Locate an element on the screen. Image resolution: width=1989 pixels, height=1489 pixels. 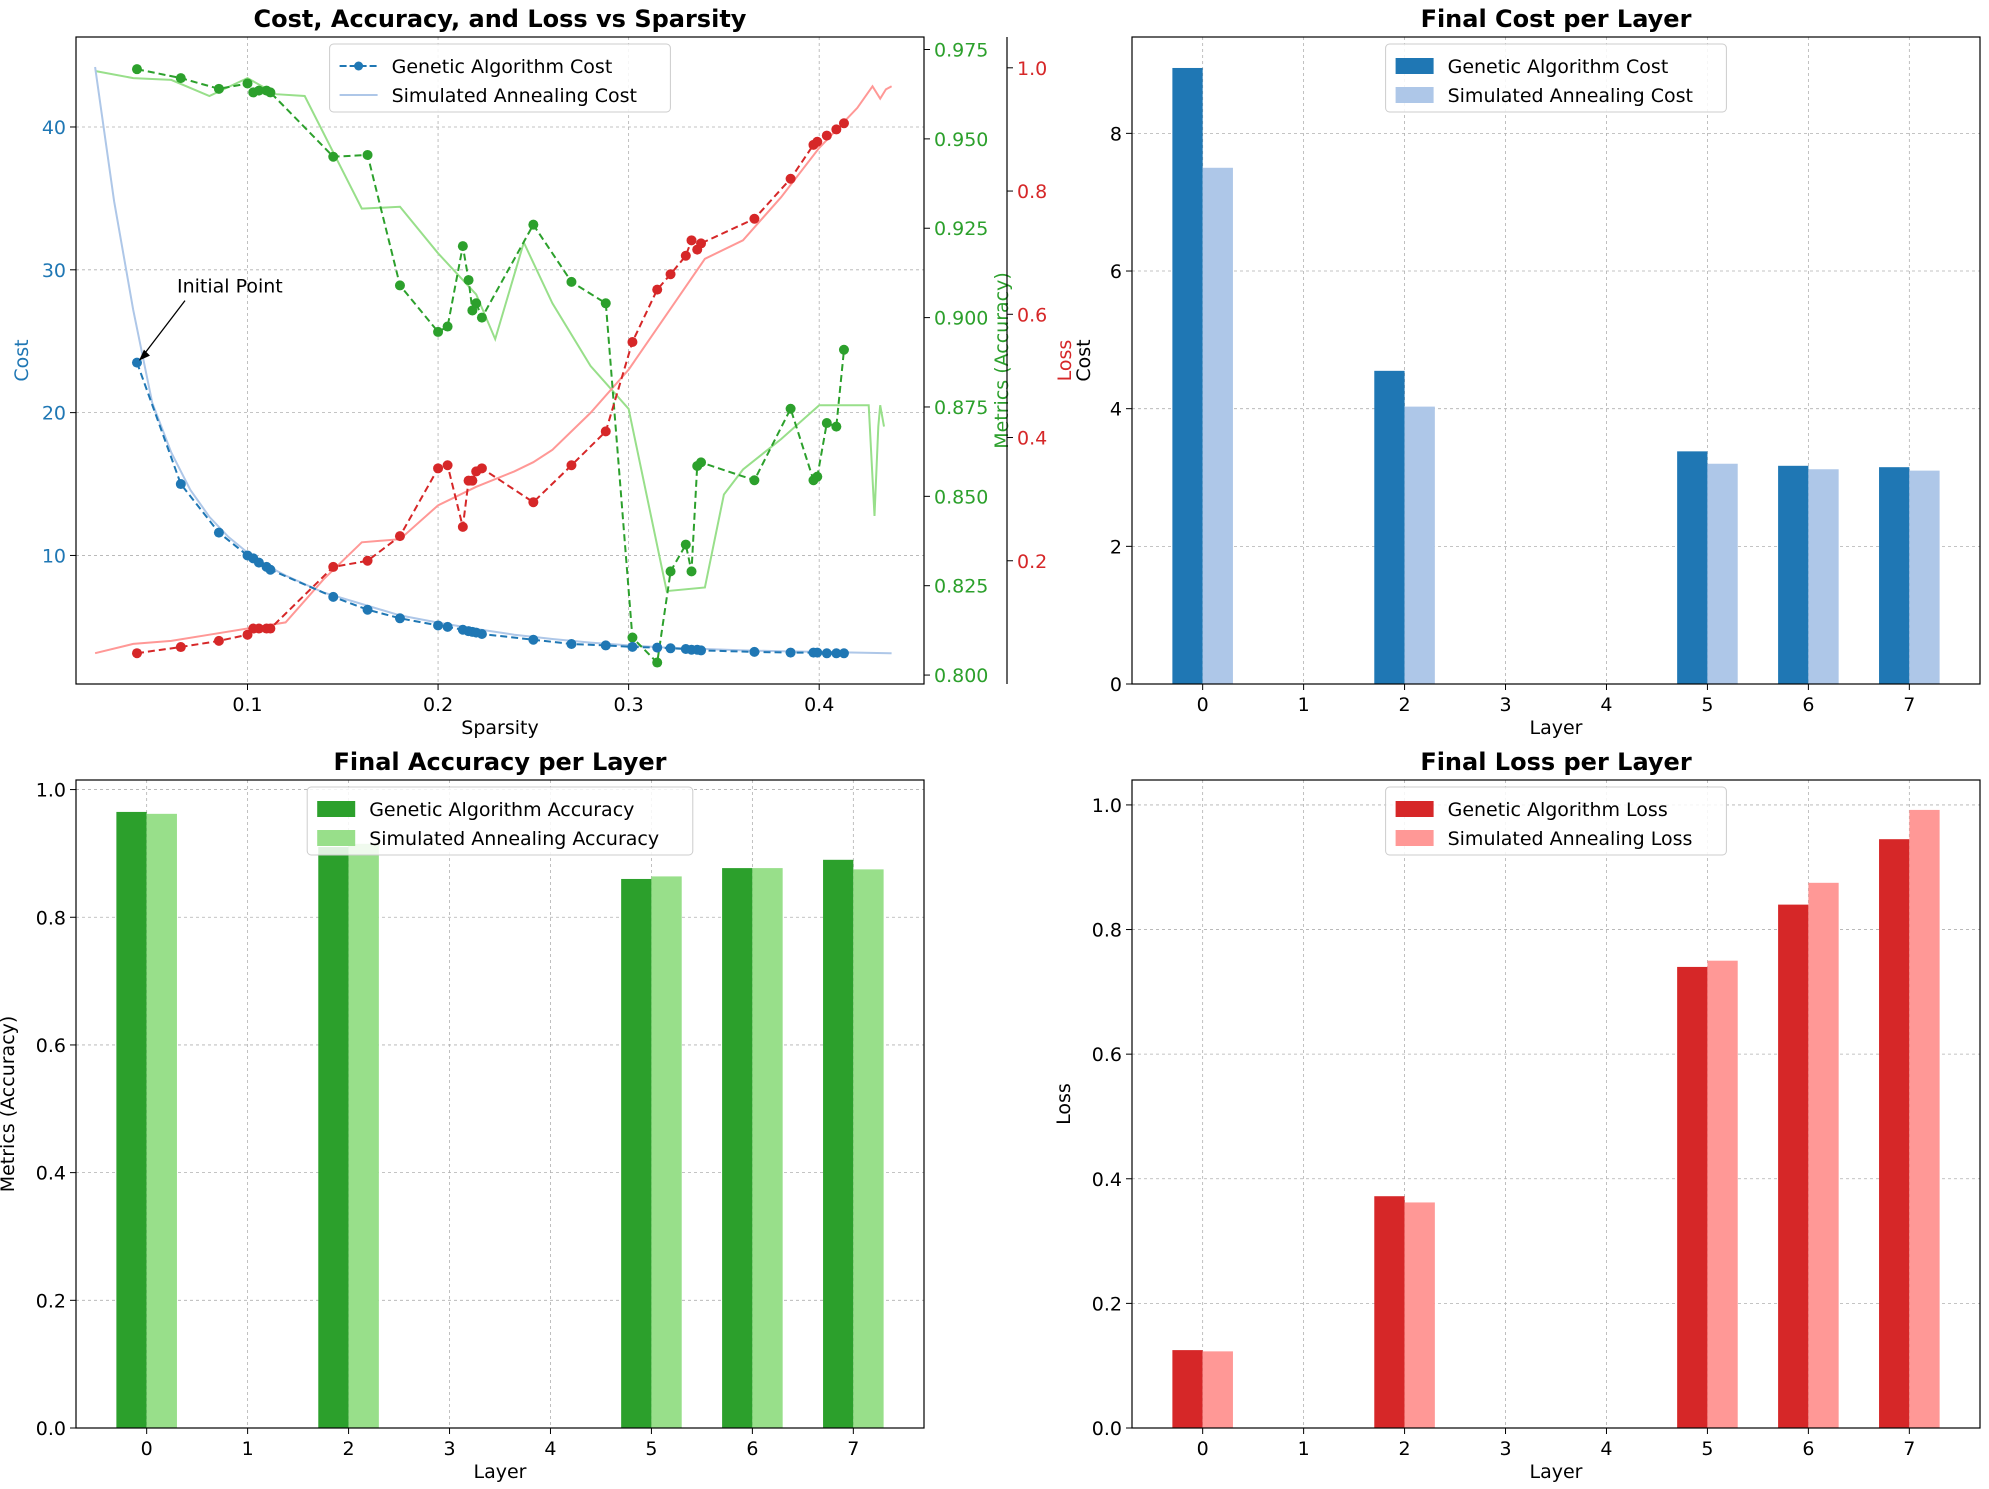
loss-xlabel: Layer is located at coordinates (1556, 1472).